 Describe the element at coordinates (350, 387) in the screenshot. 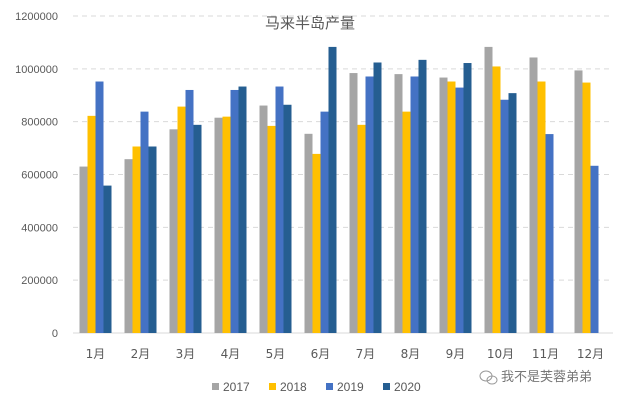

I see `legend-label: 2019` at that location.